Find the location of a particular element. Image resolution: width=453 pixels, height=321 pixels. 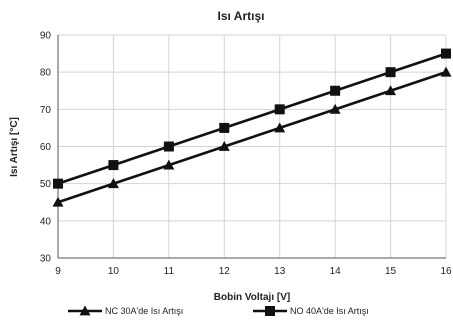

y-tick-label-30: 30 is located at coordinates (46, 259).